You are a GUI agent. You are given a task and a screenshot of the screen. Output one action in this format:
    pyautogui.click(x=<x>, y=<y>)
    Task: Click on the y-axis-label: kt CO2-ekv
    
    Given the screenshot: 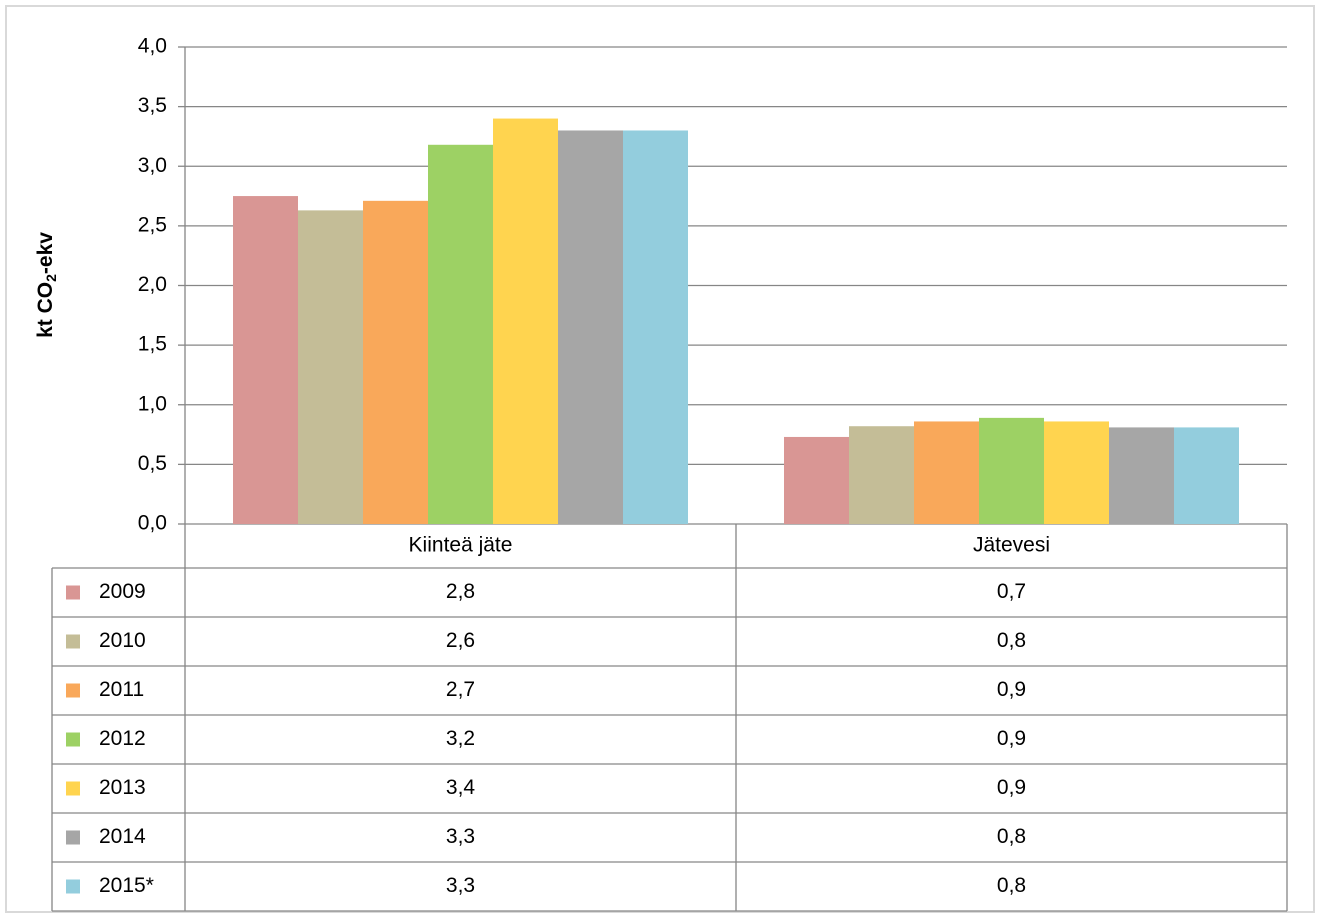 What is the action you would take?
    pyautogui.click(x=46, y=285)
    